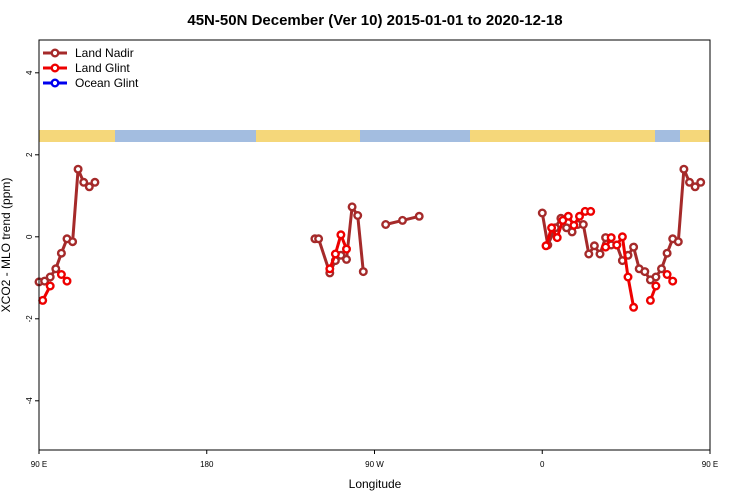 The height and width of the screenshot is (500, 750). What do you see at coordinates (374, 464) in the screenshot?
I see `x-tick-label-2: 90 W` at bounding box center [374, 464].